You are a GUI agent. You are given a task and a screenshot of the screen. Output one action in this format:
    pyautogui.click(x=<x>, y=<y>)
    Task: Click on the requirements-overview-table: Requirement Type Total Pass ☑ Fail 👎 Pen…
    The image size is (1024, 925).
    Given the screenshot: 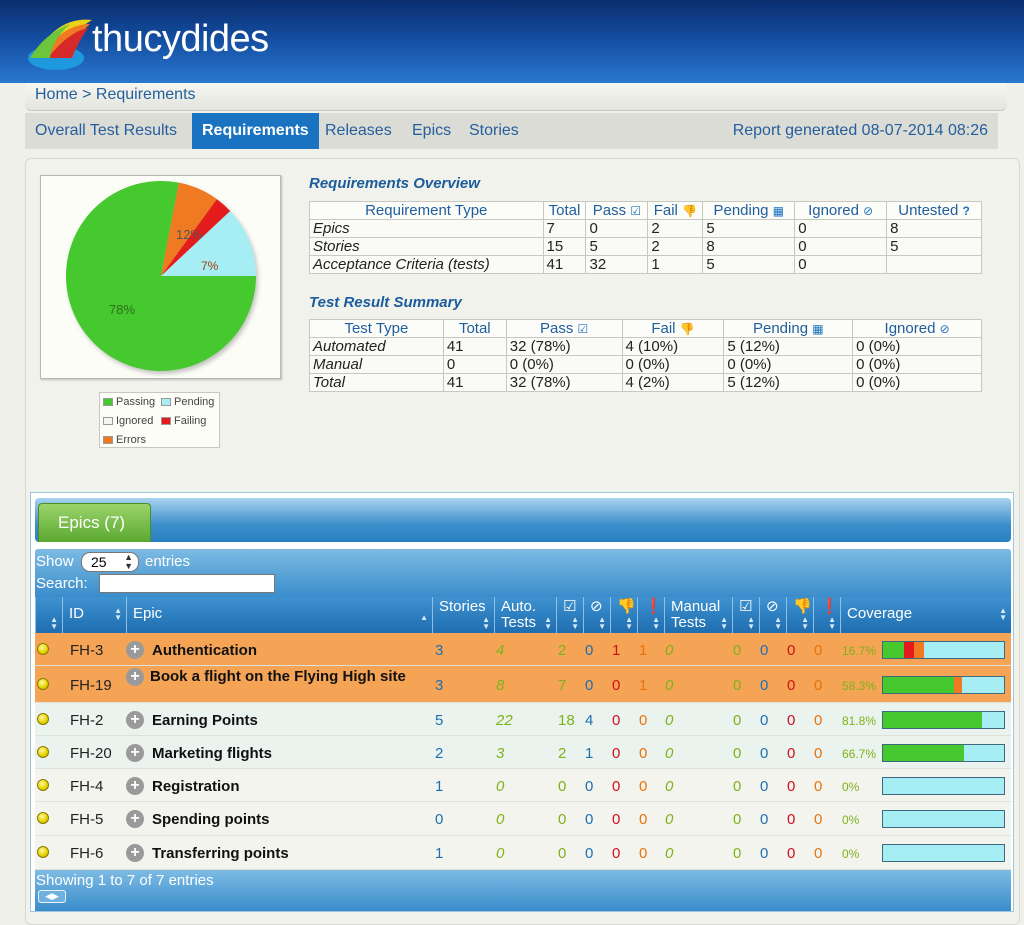 What is the action you would take?
    pyautogui.click(x=645, y=237)
    